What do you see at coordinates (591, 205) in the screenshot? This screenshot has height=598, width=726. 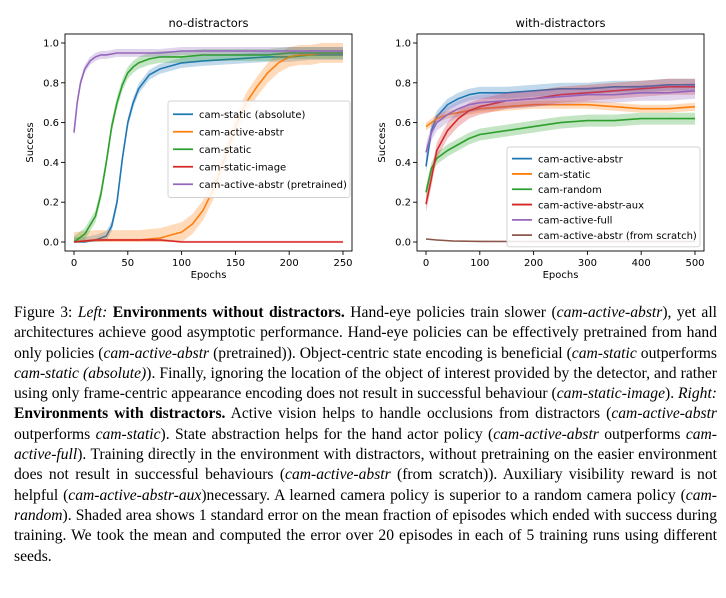 I see `legend-label-1-3: cam-active-abstr-aux` at bounding box center [591, 205].